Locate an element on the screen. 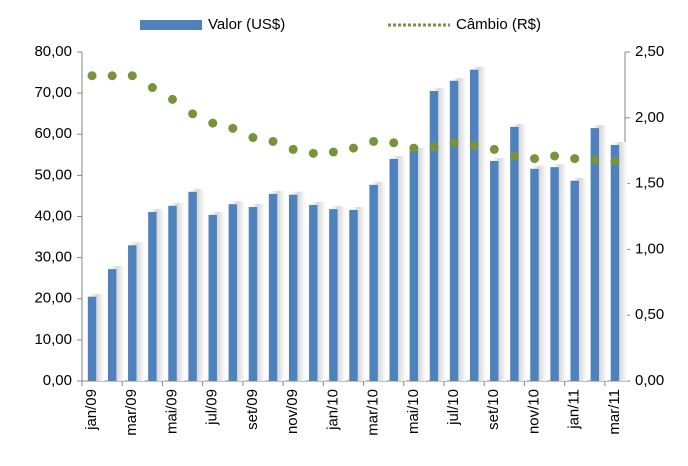 The width and height of the screenshot is (688, 466). y2-tick-label: 2,00 is located at coordinates (649, 117).